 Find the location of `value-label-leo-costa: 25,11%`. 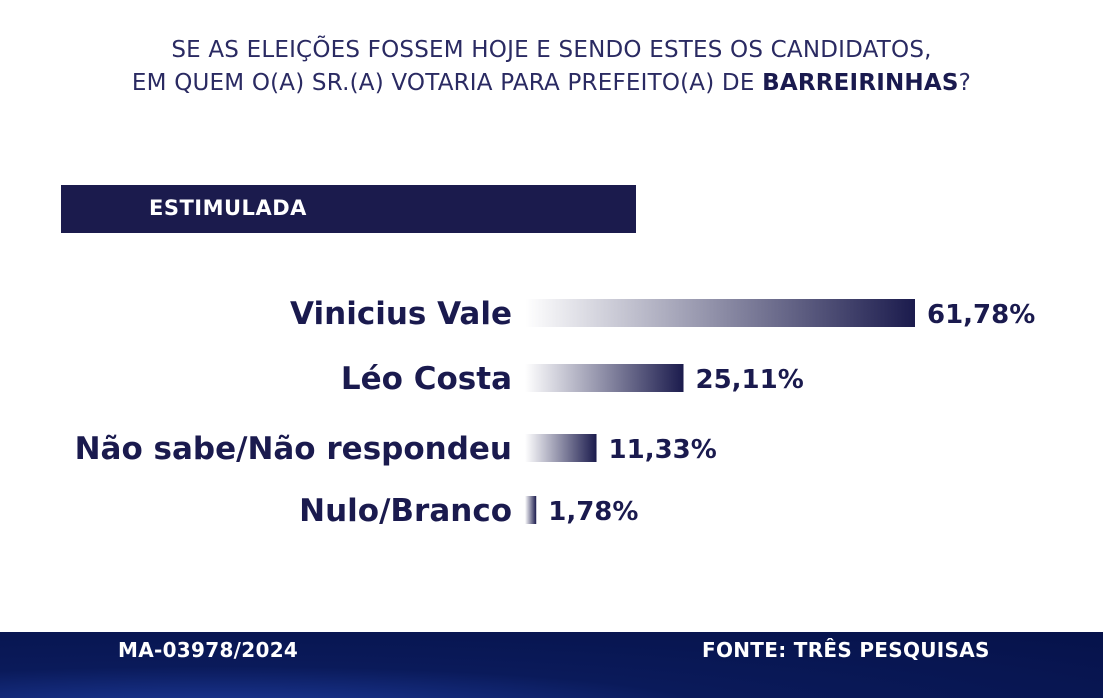

value-label-leo-costa: 25,11% is located at coordinates (750, 380).